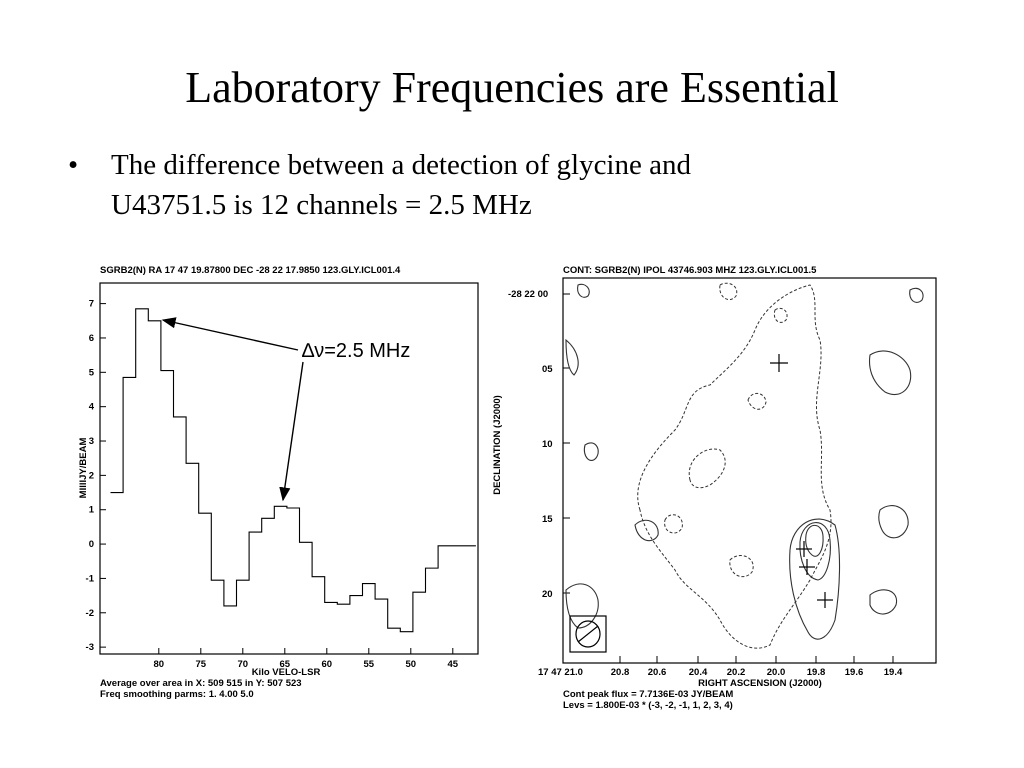 The height and width of the screenshot is (768, 1024). What do you see at coordinates (893, 672) in the screenshot?
I see `ra-tick-8: 19.4` at bounding box center [893, 672].